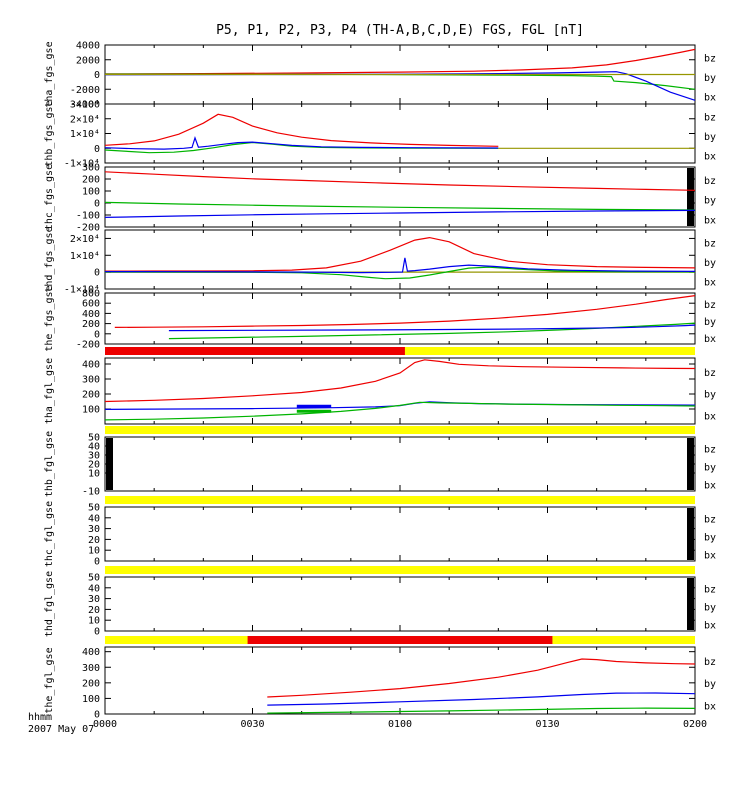  Describe the element at coordinates (481, 710) in the screenshot. I see `series-the_fgl_gse-by` at that location.